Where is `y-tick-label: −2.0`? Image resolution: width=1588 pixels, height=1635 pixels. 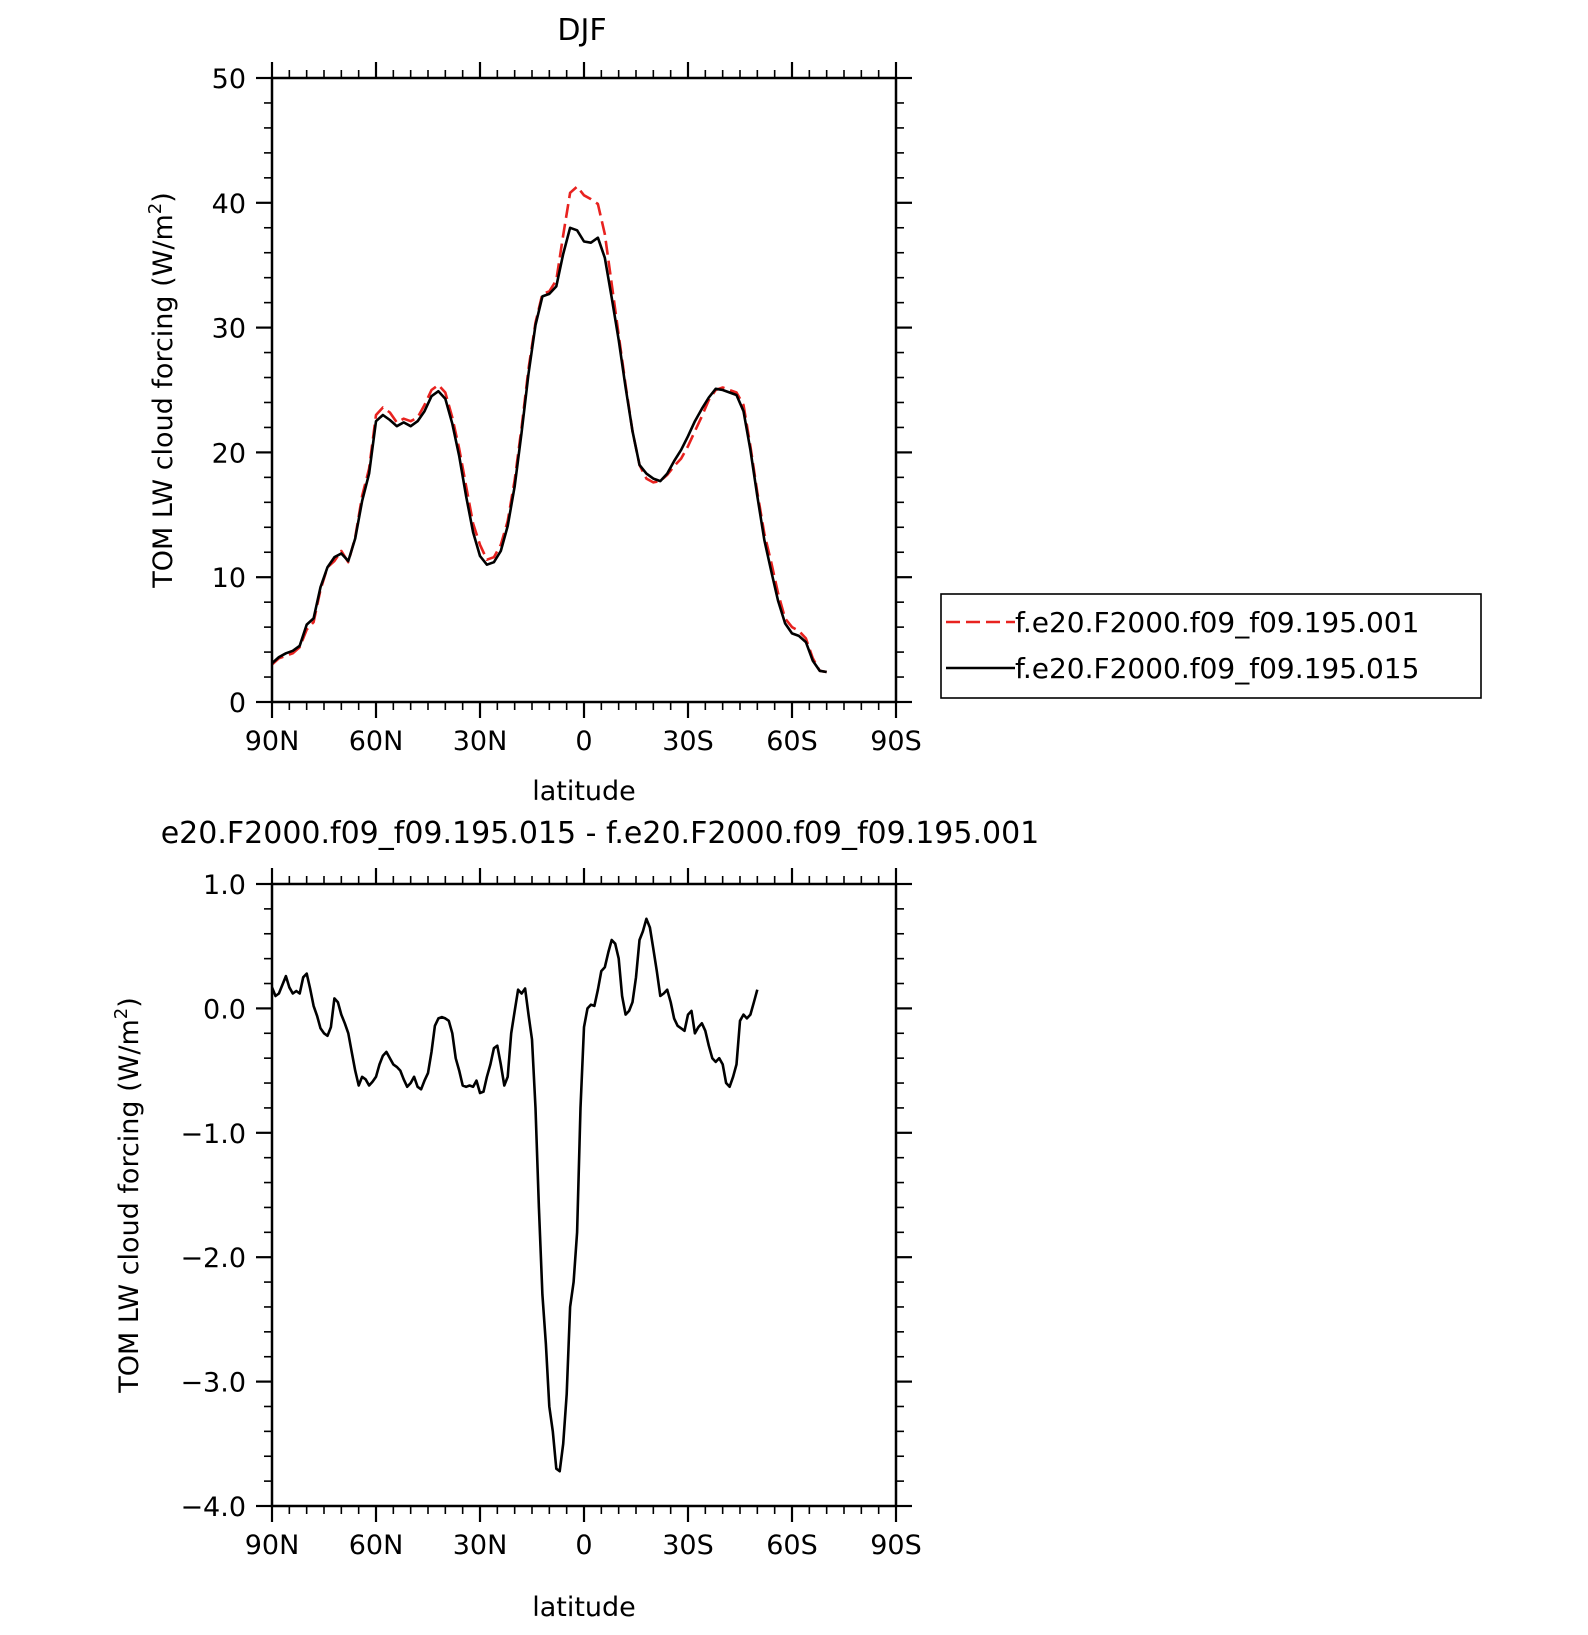 y-tick-label: −2.0 is located at coordinates (213, 1258).